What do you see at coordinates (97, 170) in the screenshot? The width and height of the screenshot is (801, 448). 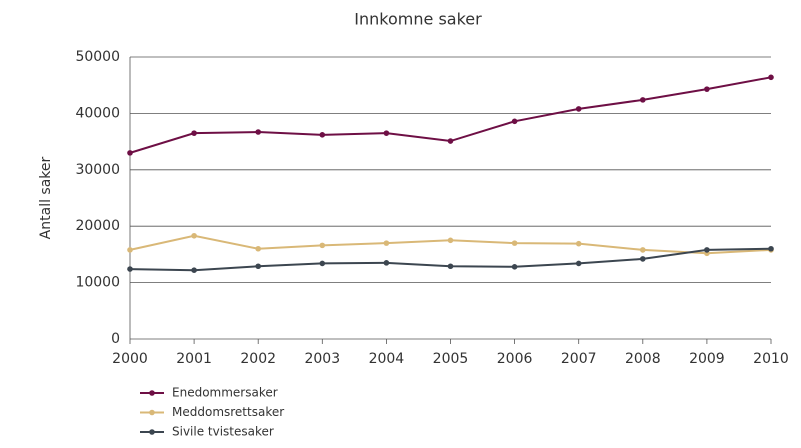 I see `y-tick-label: 30000` at bounding box center [97, 170].